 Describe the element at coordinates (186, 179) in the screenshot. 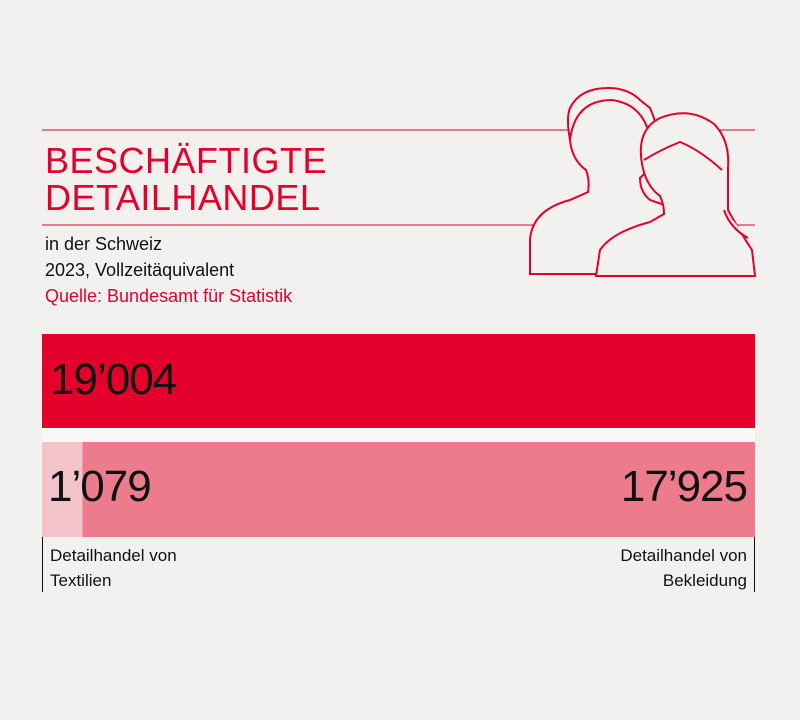

I see `title: BESCHÄFTIGTE DETAILHANDEL` at that location.